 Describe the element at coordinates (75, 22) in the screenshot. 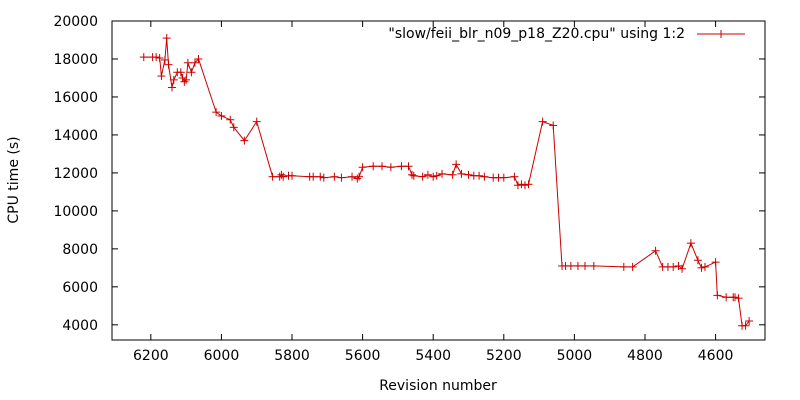

I see `y-tick-label: 20000` at that location.